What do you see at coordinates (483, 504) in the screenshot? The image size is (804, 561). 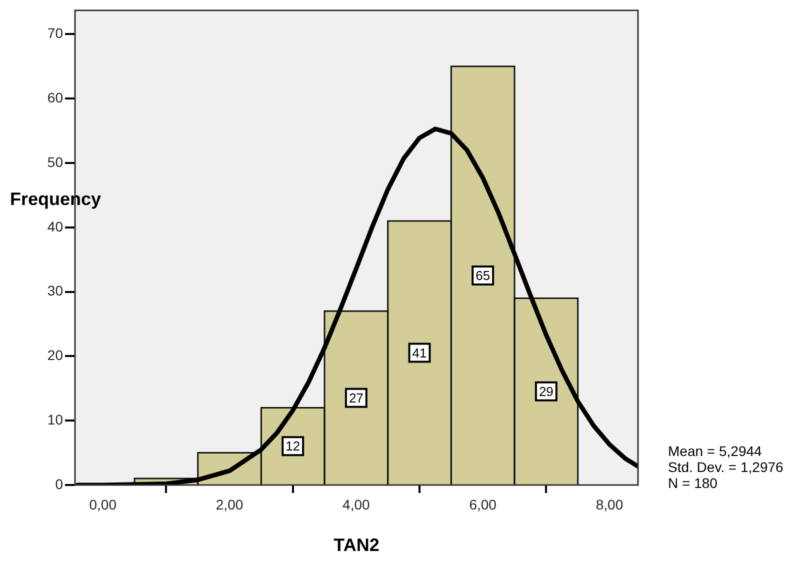 I see `x-tick-label: 6,00` at bounding box center [483, 504].